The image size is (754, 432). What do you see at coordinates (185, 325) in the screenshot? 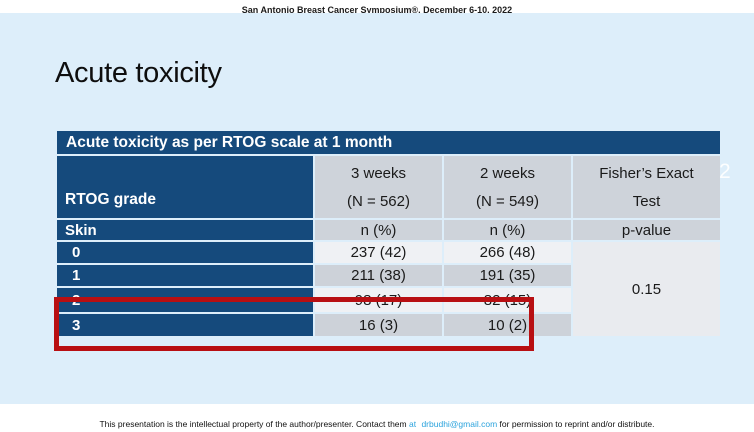
I see `table-row-grade-3-label: 3` at bounding box center [185, 325].